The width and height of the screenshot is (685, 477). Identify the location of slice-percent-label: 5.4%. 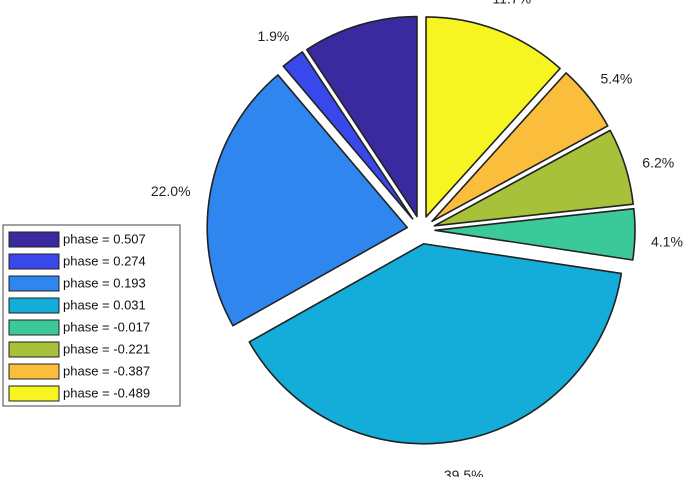
(616, 79).